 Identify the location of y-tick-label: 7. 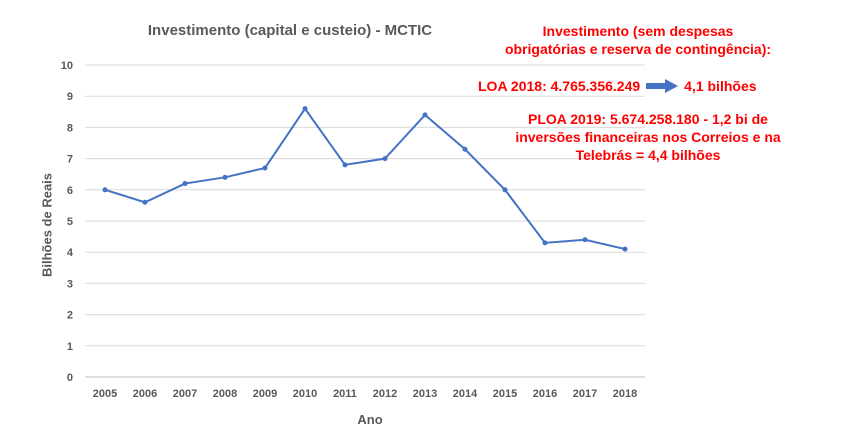
(70, 160).